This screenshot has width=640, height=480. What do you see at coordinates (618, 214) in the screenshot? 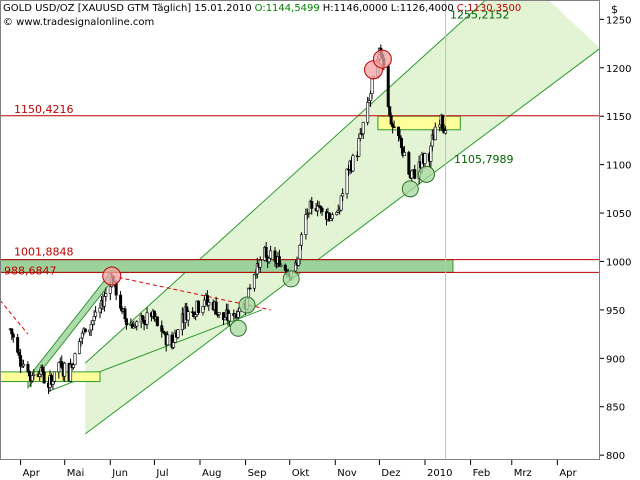
I see `y-tick-label-5: 1050` at bounding box center [618, 214].